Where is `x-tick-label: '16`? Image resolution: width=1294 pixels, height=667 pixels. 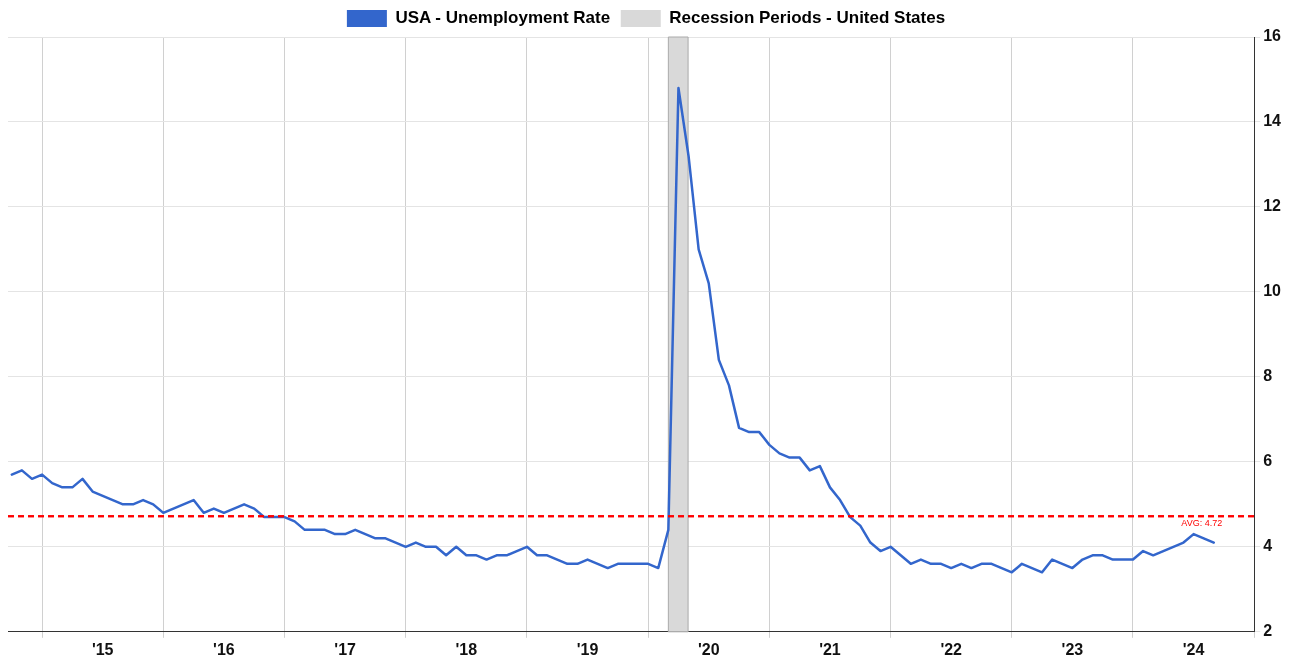
x-tick-label: '16 is located at coordinates (224, 649).